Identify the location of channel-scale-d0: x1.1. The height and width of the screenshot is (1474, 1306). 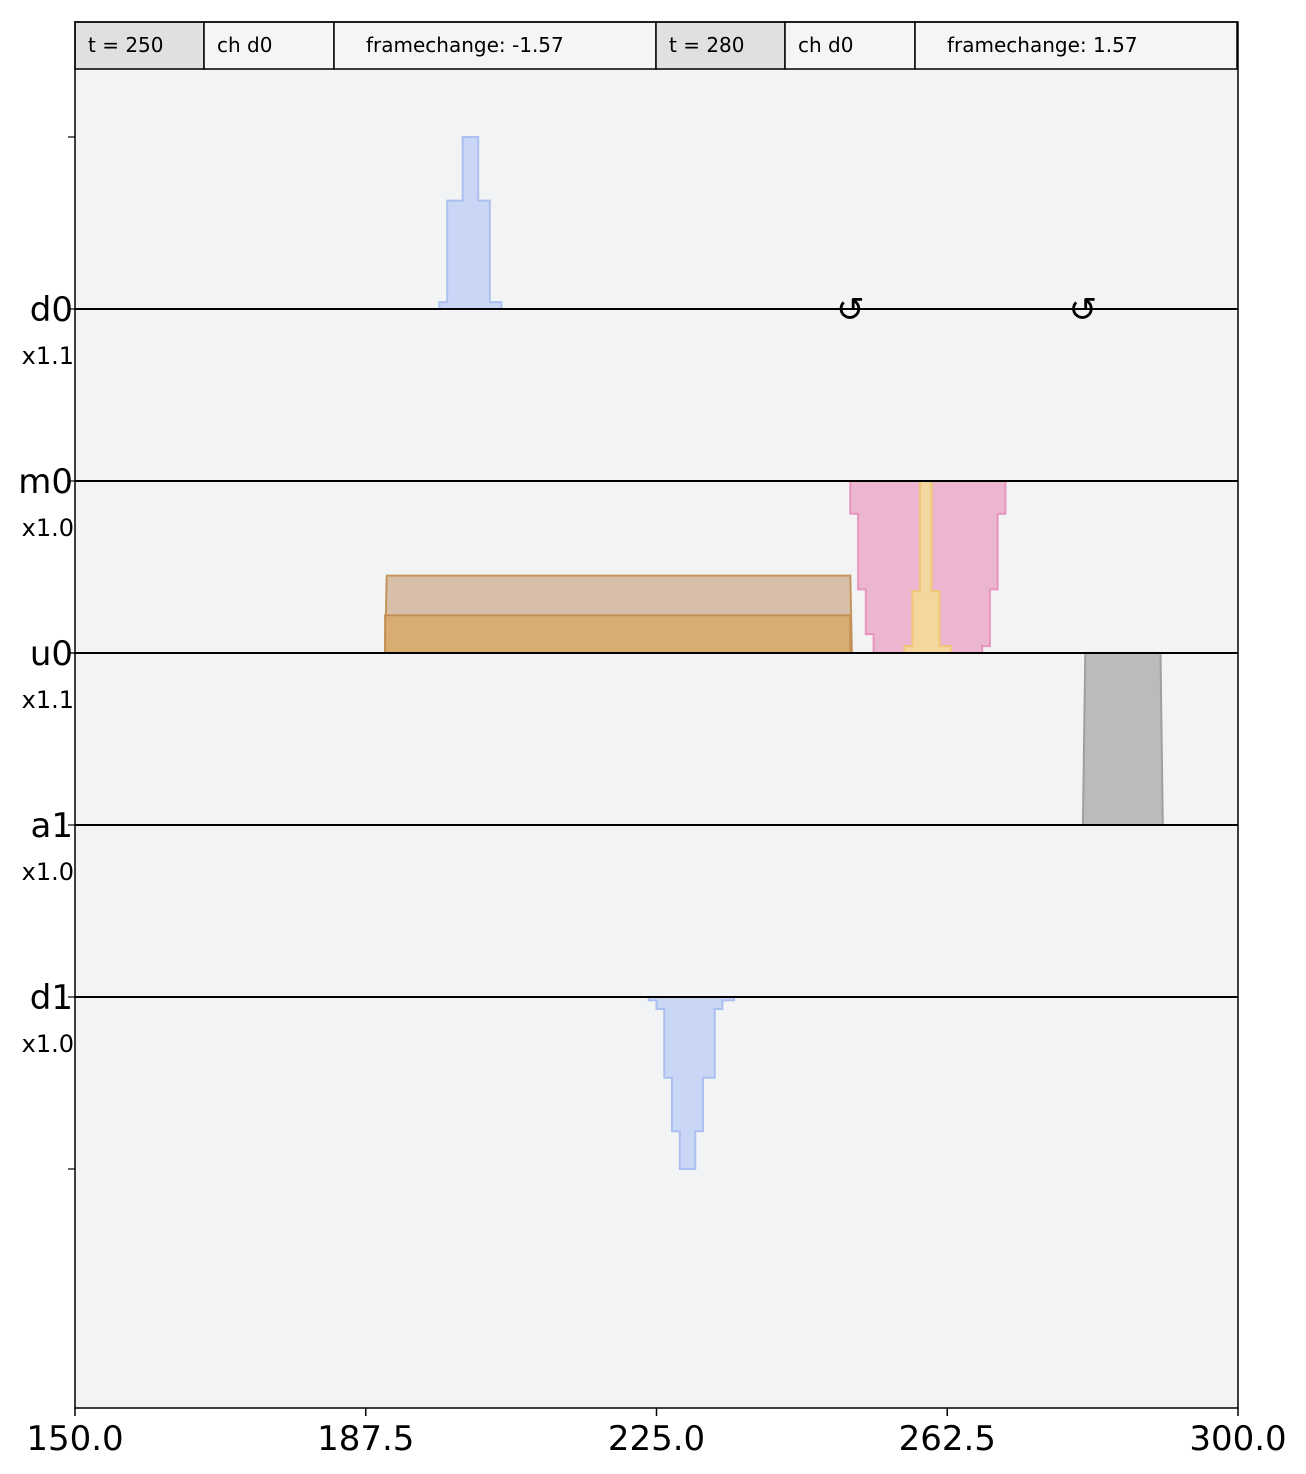
(48, 356).